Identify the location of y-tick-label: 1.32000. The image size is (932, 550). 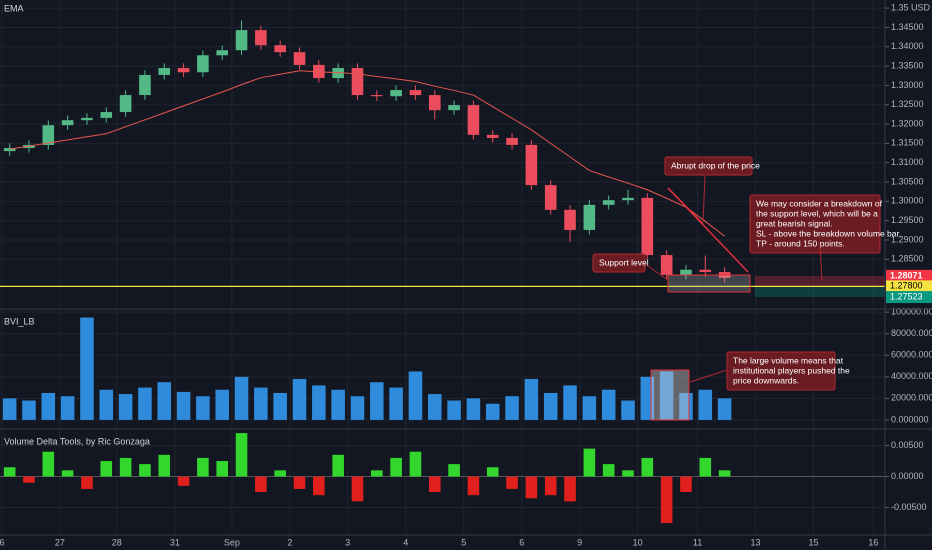
(907, 123).